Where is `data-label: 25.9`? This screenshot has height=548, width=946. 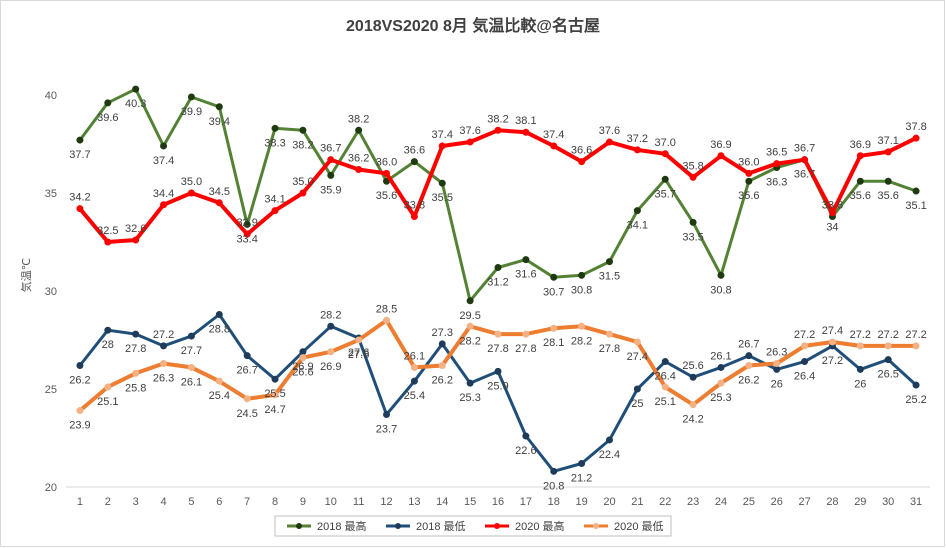
data-label: 25.9 is located at coordinates (497, 386).